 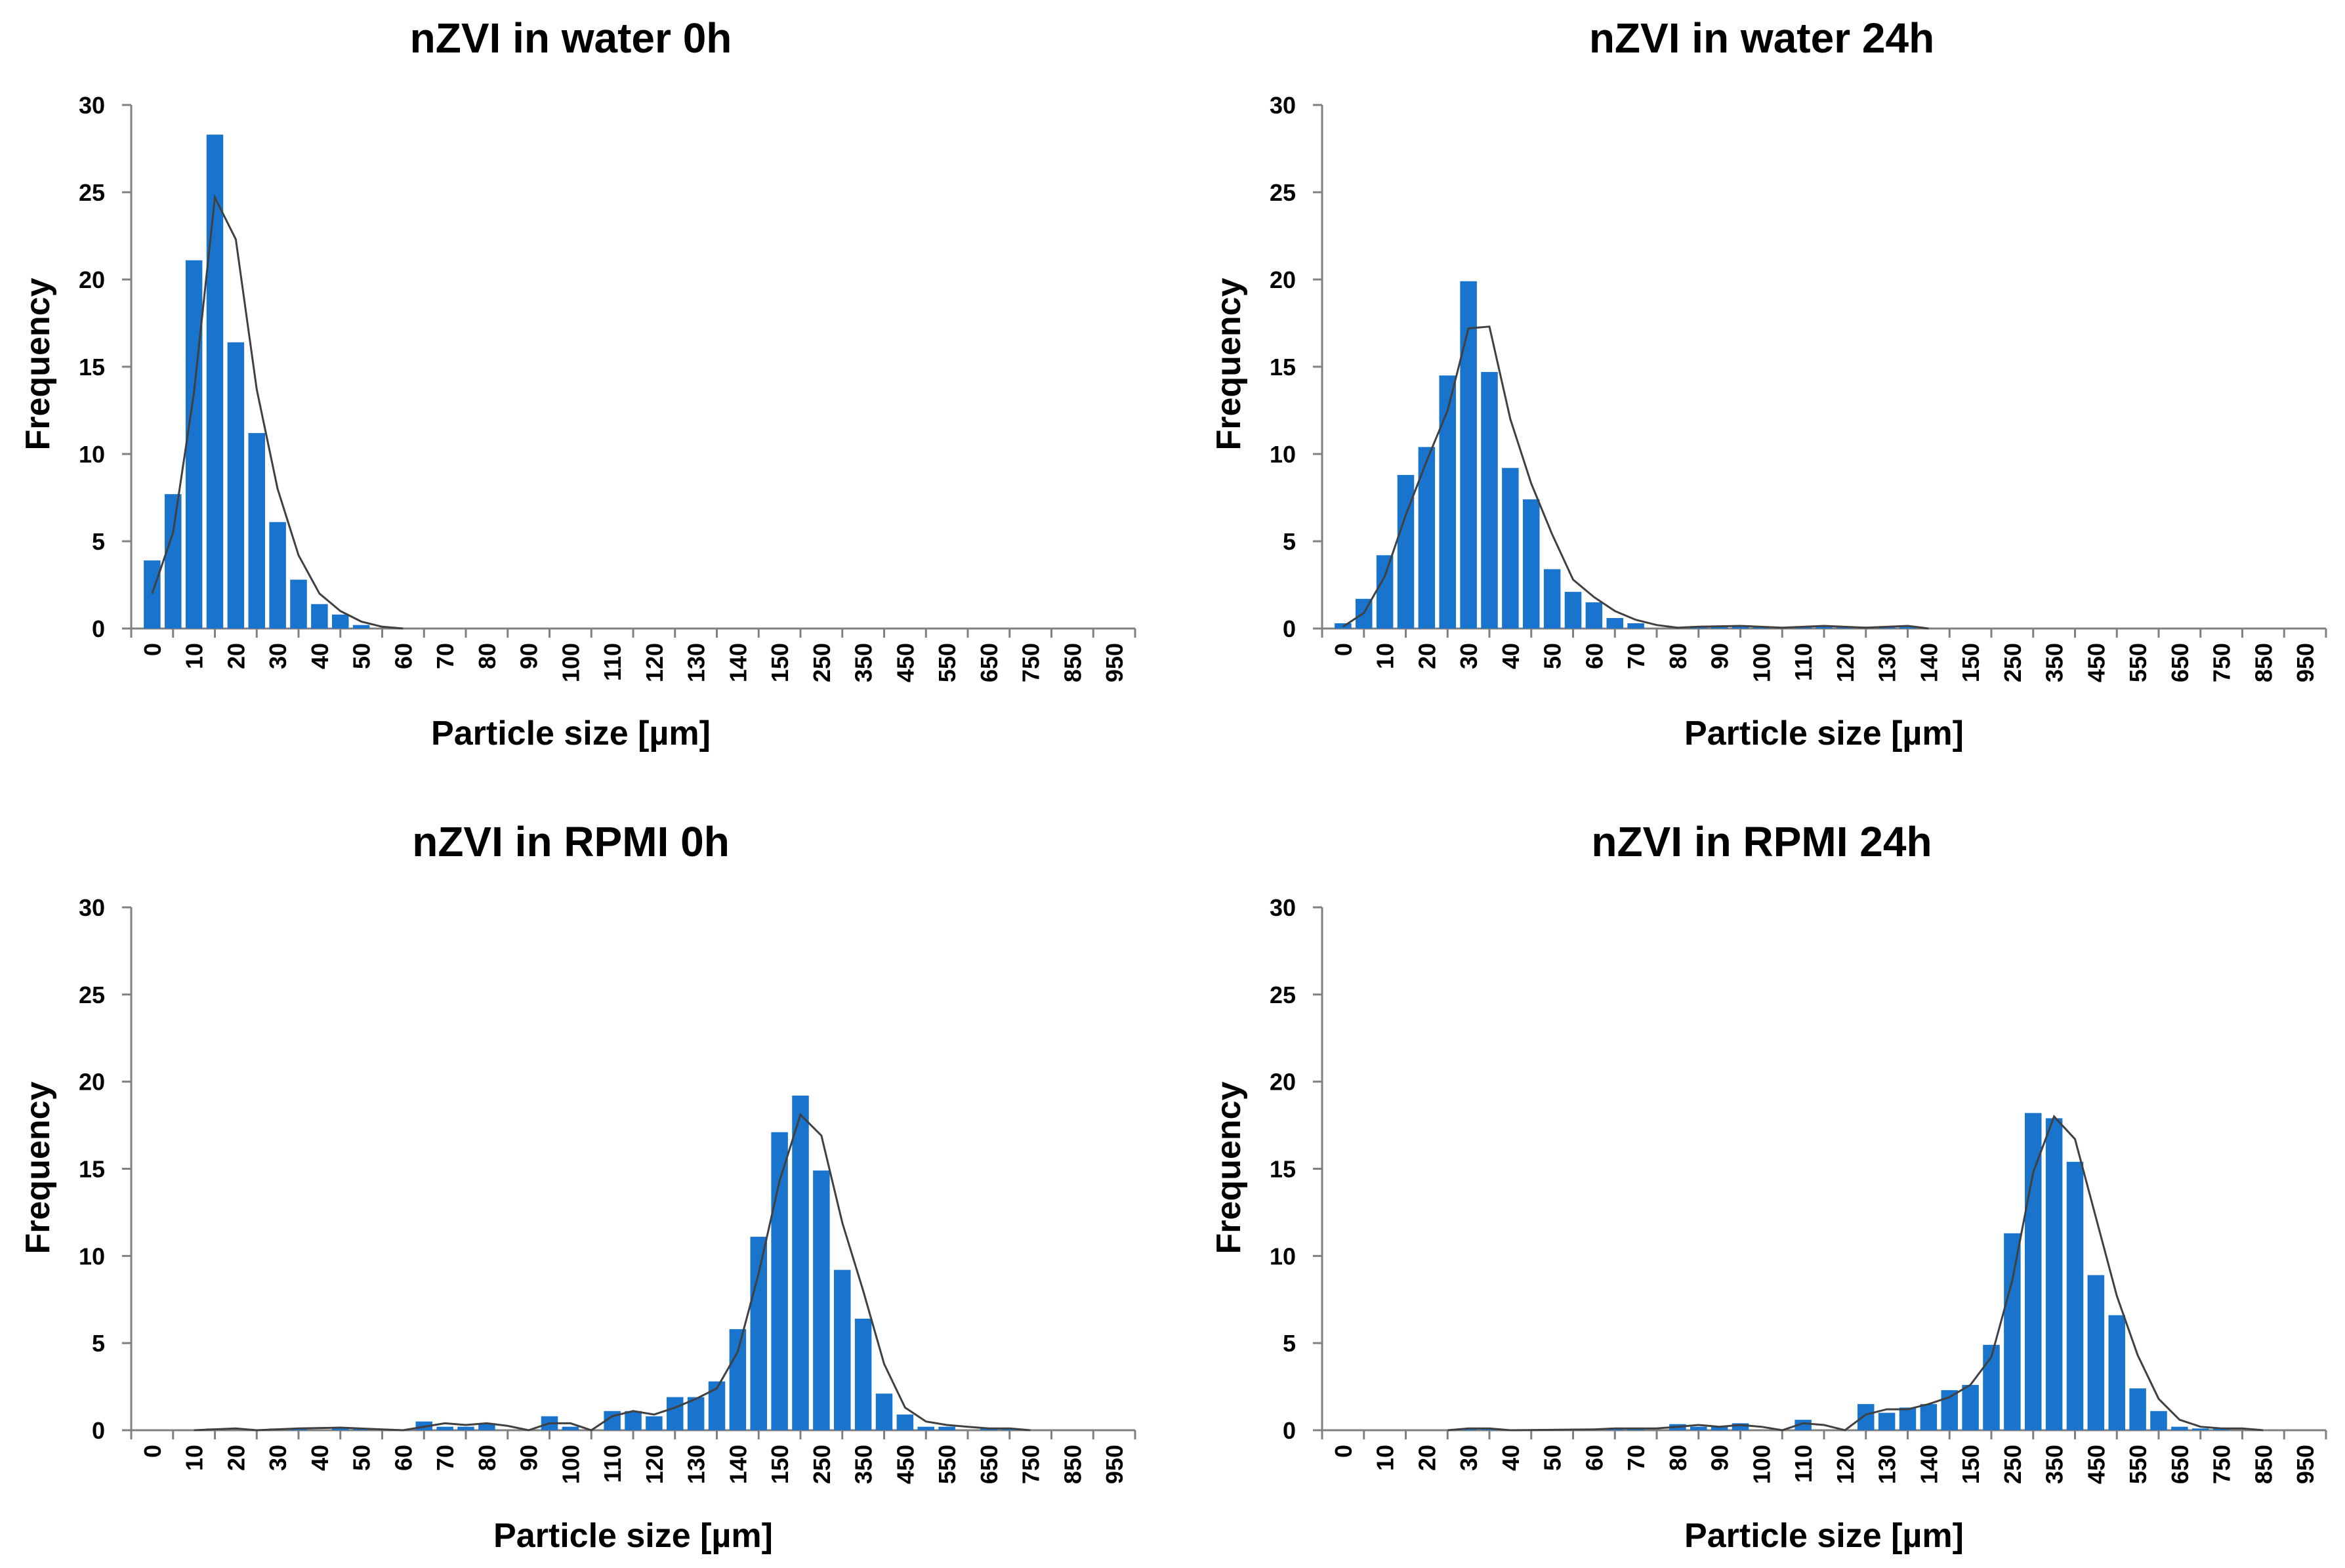 I want to click on x-tick-label: 150, so click(x=1970, y=1465).